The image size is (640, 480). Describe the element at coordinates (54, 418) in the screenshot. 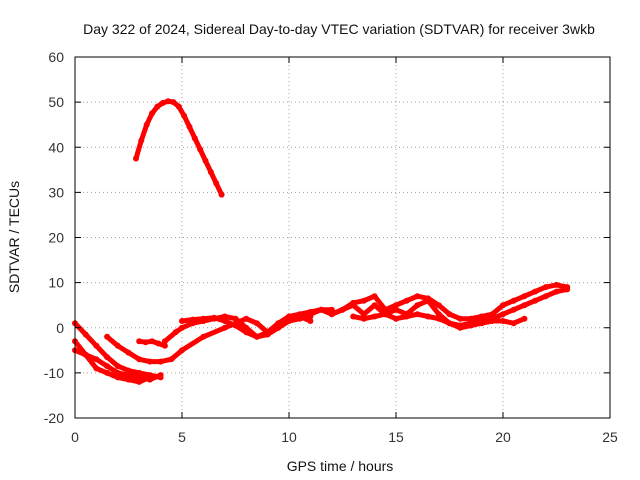

I see `y-tick-label: -20` at that location.